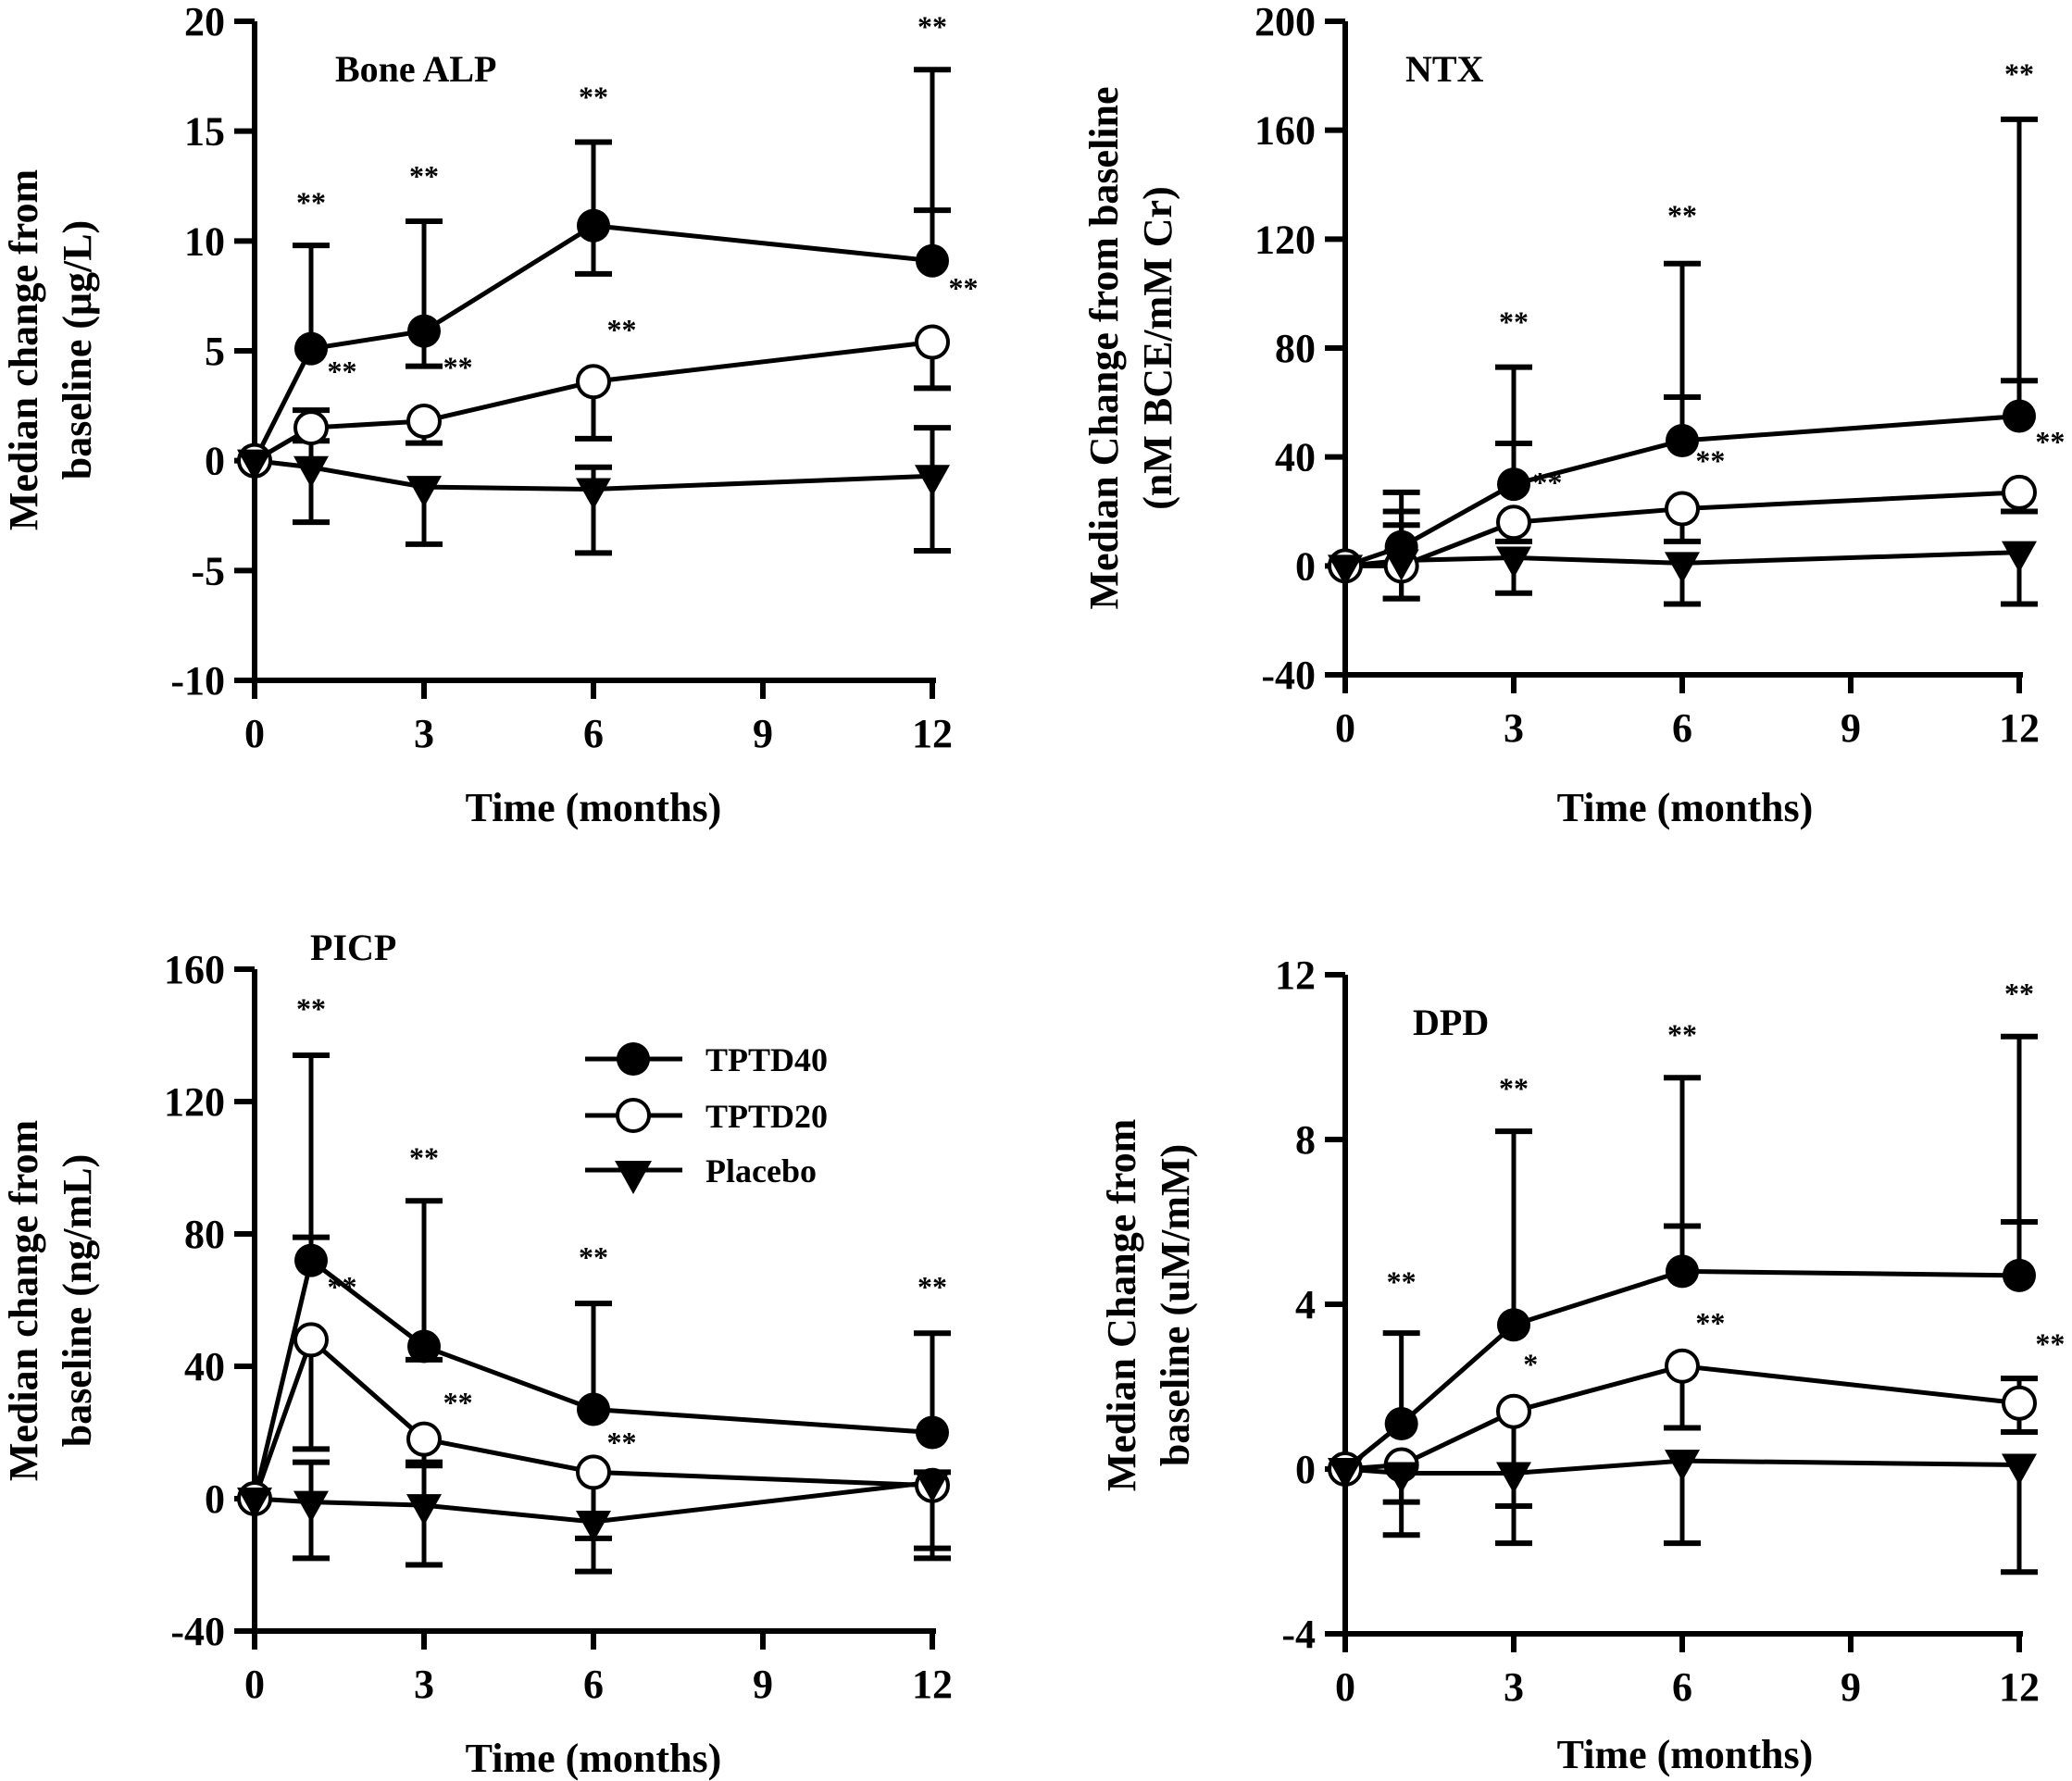  I want to click on y-tick-label: 160, so click(1285, 131).